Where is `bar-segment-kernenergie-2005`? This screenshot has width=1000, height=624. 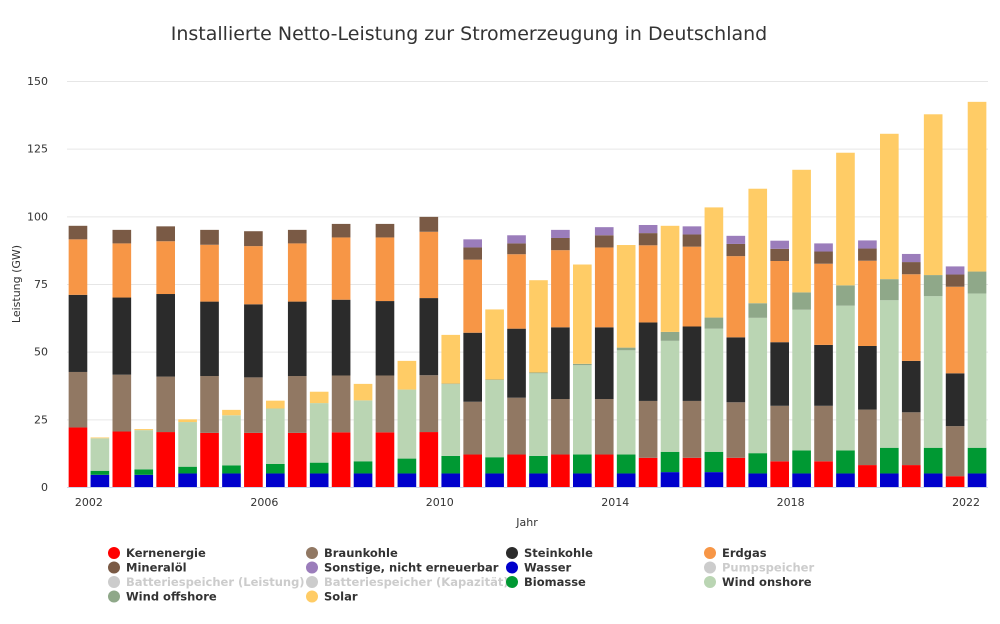
bar-segment-kernenergie-2005 is located at coordinates (209, 459).